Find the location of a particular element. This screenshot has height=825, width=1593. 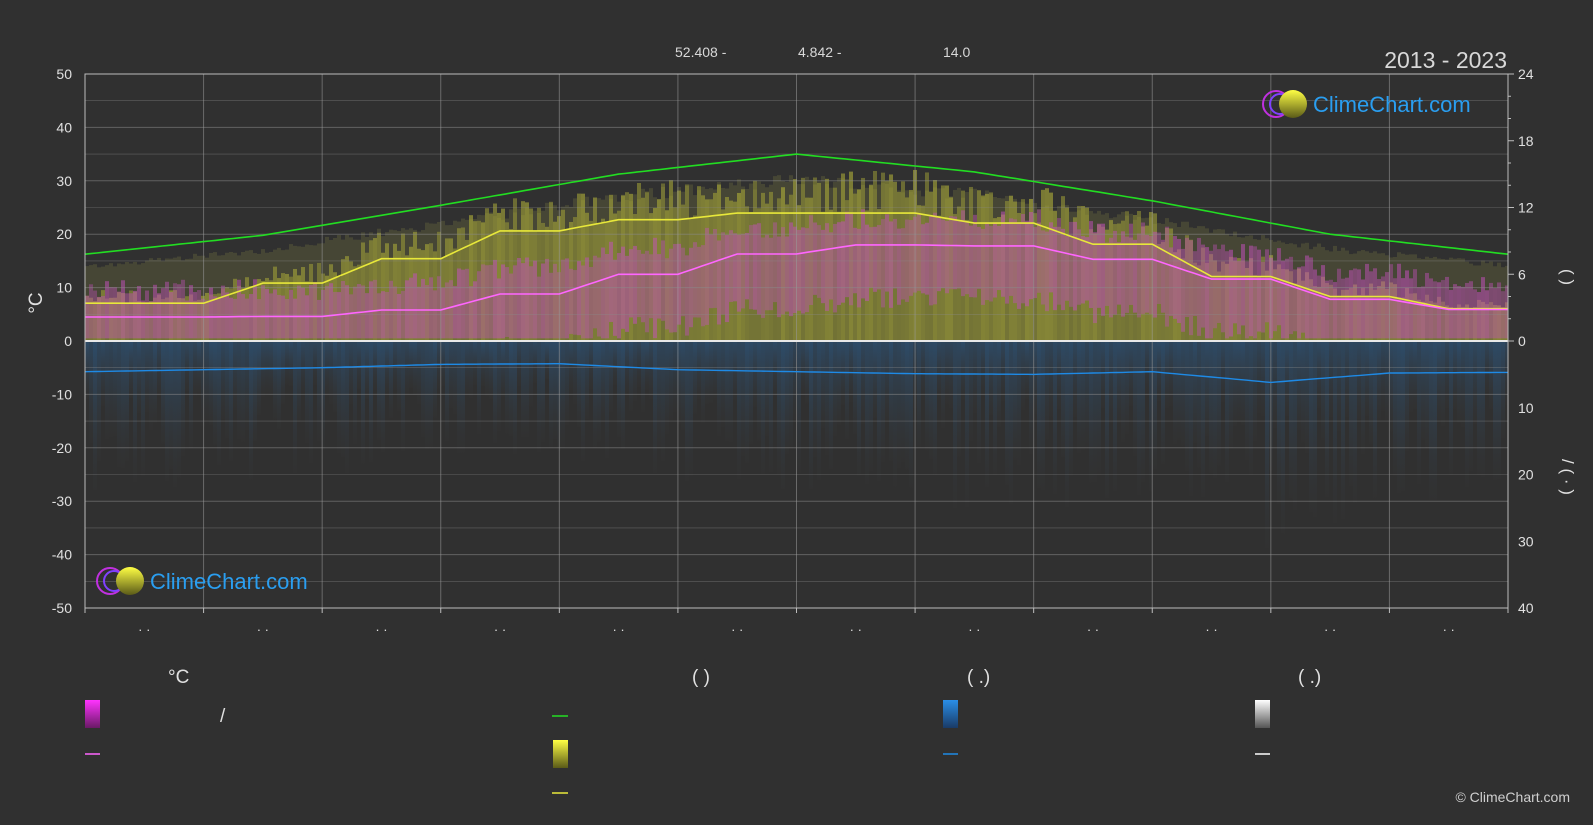

left-tick-label: -40 is located at coordinates (62, 555).